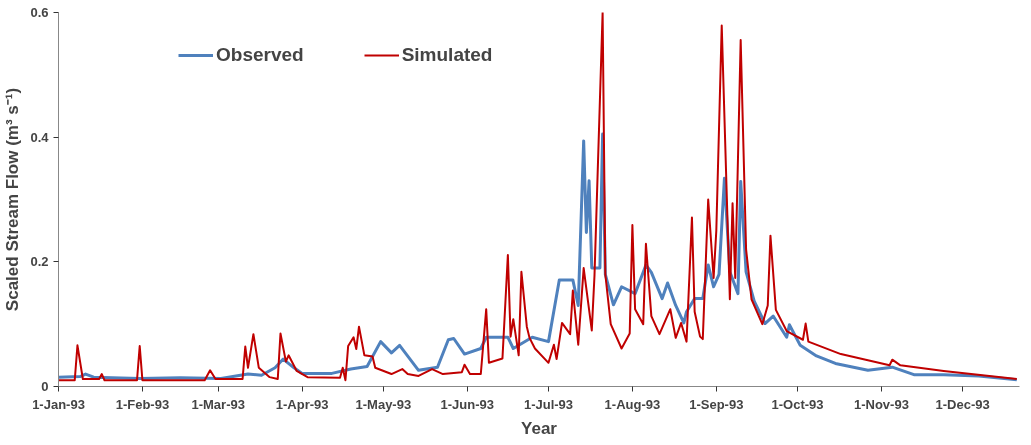 Image resolution: width=1031 pixels, height=445 pixels. What do you see at coordinates (447, 55) in the screenshot?
I see `legend-label: Simulated` at bounding box center [447, 55].